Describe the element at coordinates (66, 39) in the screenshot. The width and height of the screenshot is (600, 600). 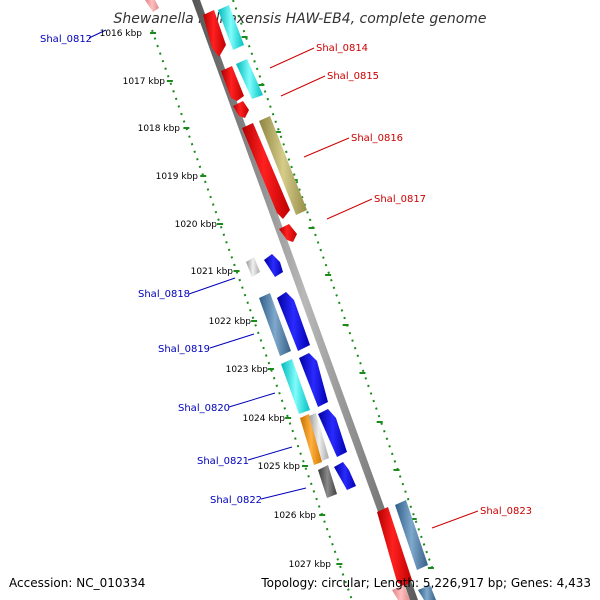
I see `gene-label-shal-0812: Shal_0812` at that location.